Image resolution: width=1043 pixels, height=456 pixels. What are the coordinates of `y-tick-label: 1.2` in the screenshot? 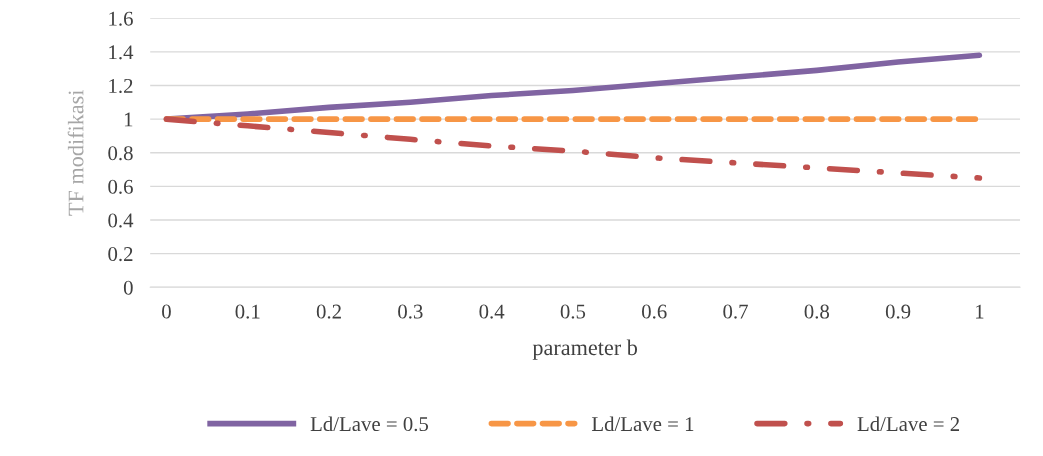 It's located at (121, 86).